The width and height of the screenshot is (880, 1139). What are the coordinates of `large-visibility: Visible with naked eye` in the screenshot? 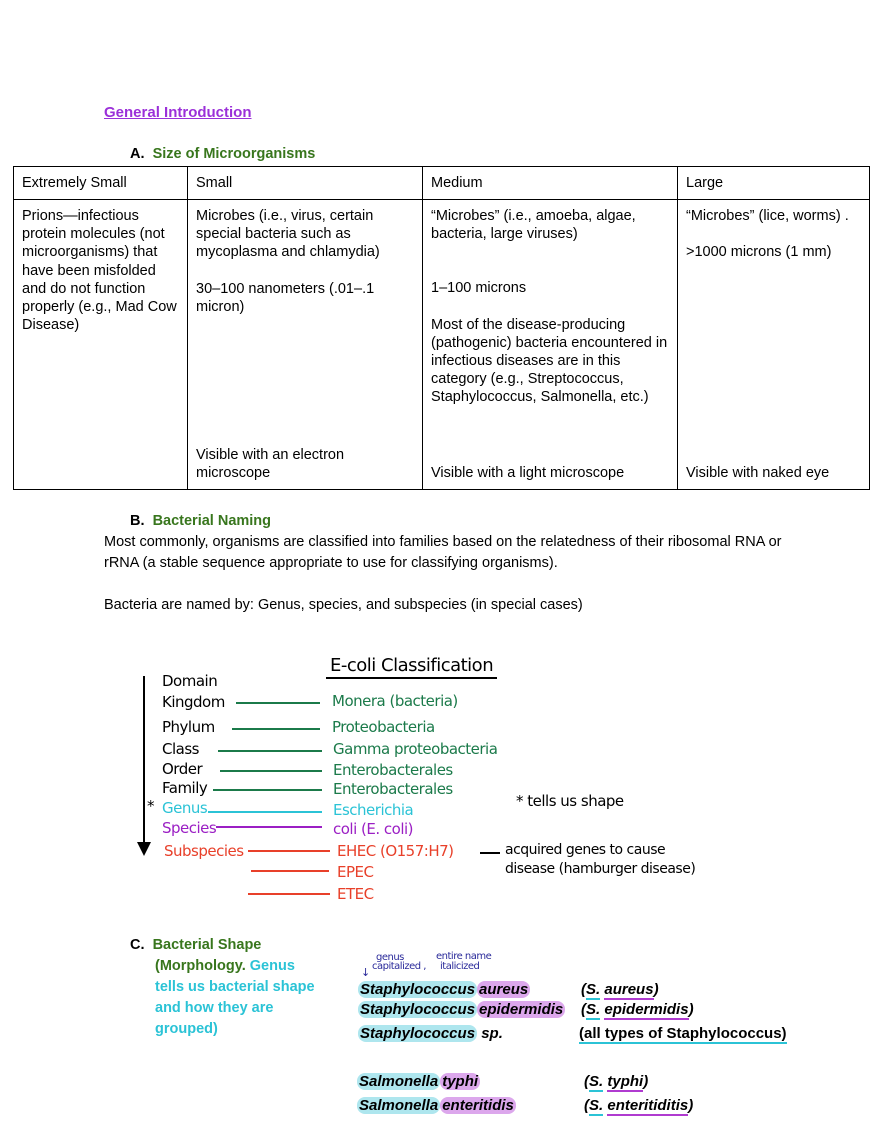 It's located at (758, 472).